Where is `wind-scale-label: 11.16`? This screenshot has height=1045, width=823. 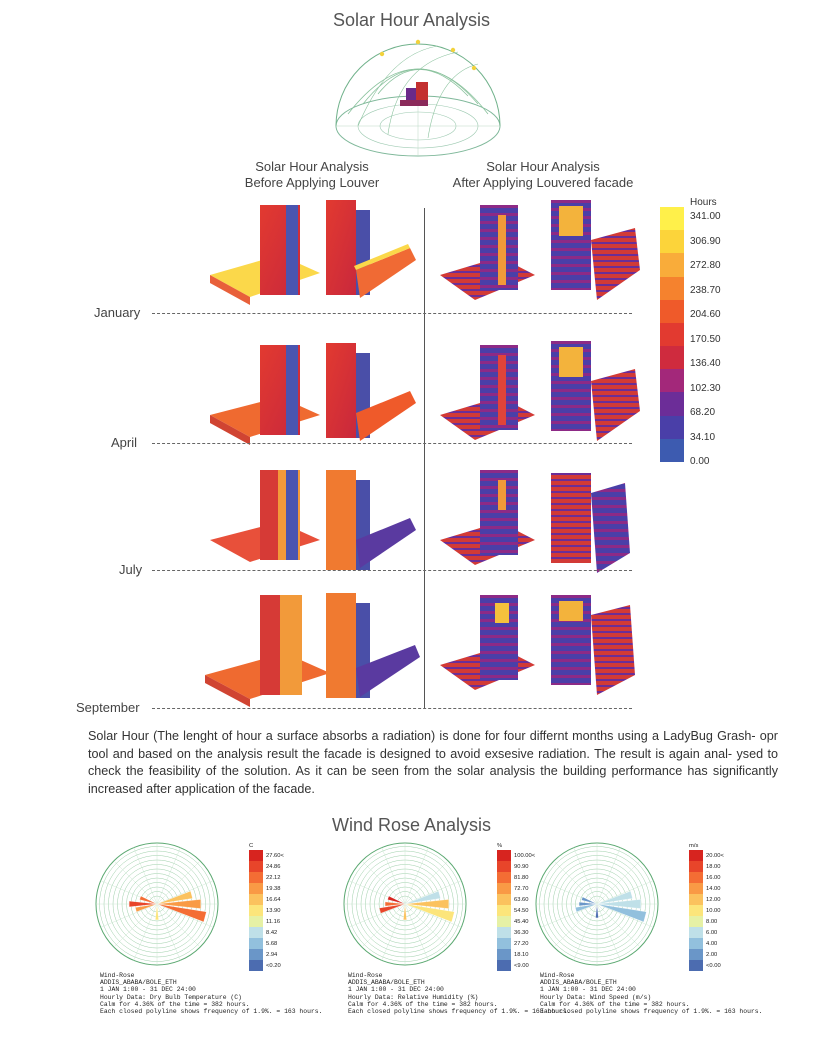 wind-scale-label: 11.16 is located at coordinates (273, 922).